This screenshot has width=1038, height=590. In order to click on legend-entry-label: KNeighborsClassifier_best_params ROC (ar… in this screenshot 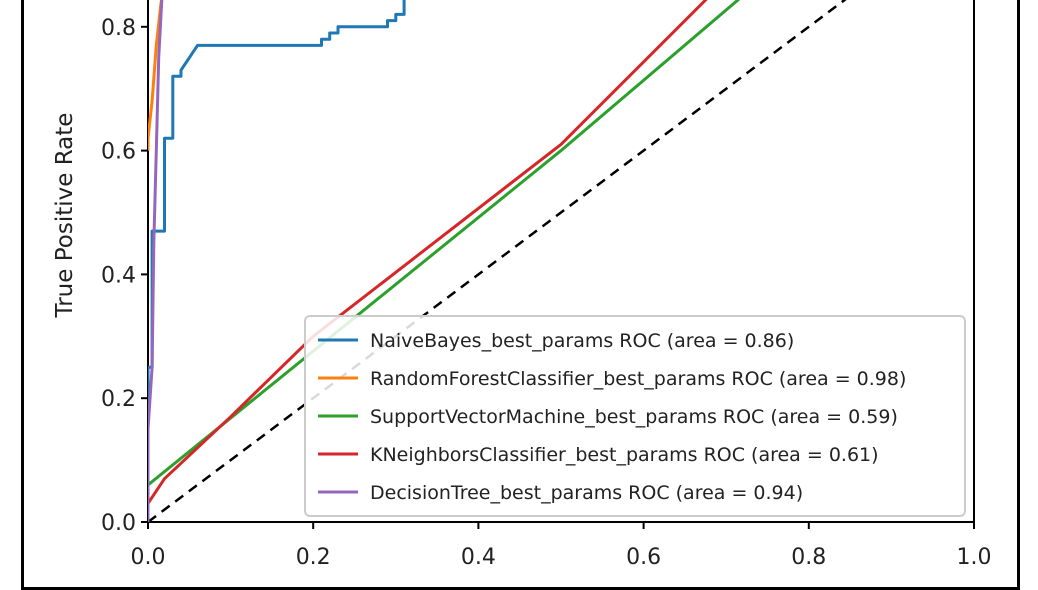, I will do `click(624, 455)`.